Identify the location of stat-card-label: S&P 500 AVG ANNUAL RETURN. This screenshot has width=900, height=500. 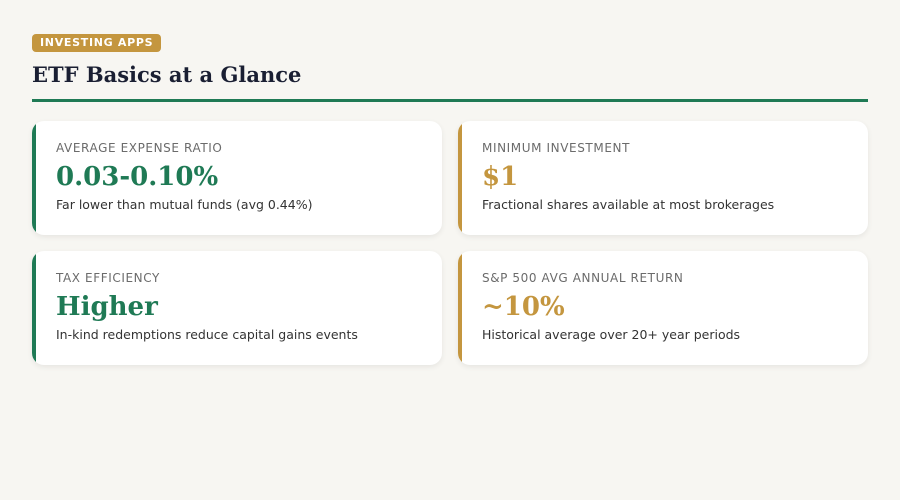
(583, 278).